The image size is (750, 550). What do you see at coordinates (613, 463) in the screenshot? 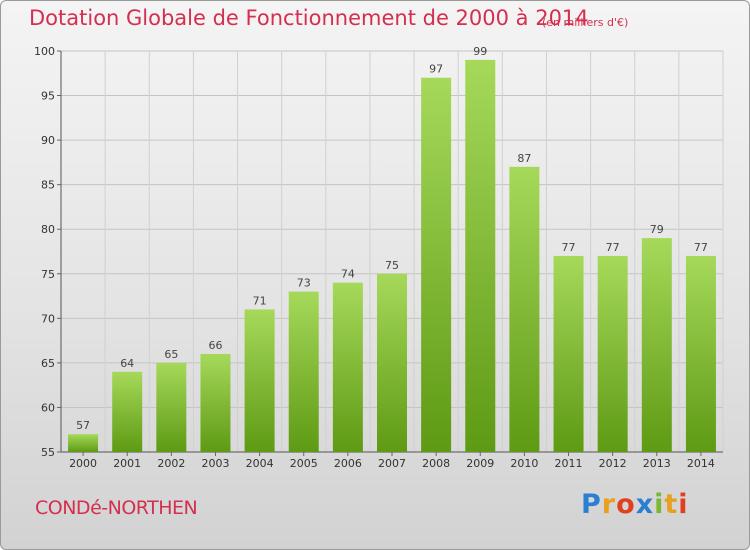
I see `x-tick-label: 2012` at bounding box center [613, 463].